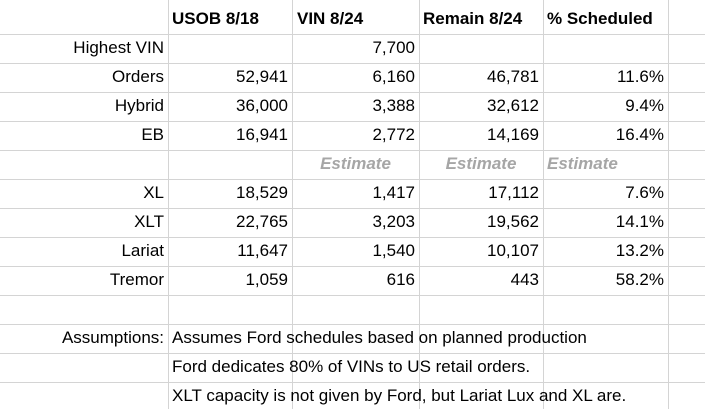  Describe the element at coordinates (142, 250) in the screenshot. I see `row-label: Lariat` at that location.